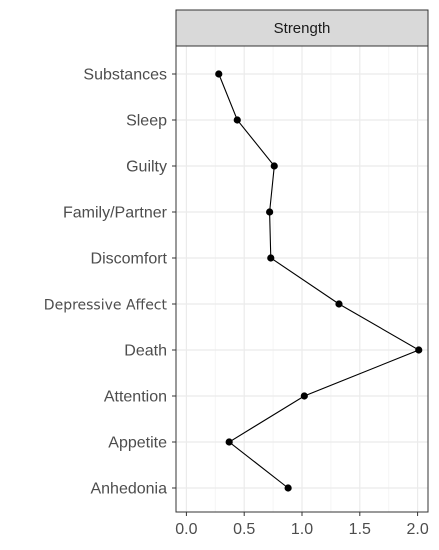 The image size is (439, 550). What do you see at coordinates (125, 75) in the screenshot?
I see `y-tick-label-substances: Substances` at bounding box center [125, 75].